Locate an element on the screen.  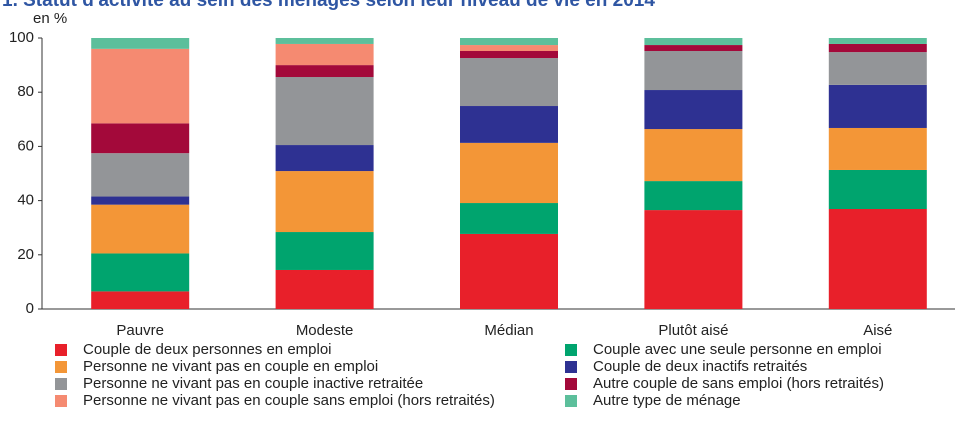
x-tick-label: Pauvre is located at coordinates (140, 330).